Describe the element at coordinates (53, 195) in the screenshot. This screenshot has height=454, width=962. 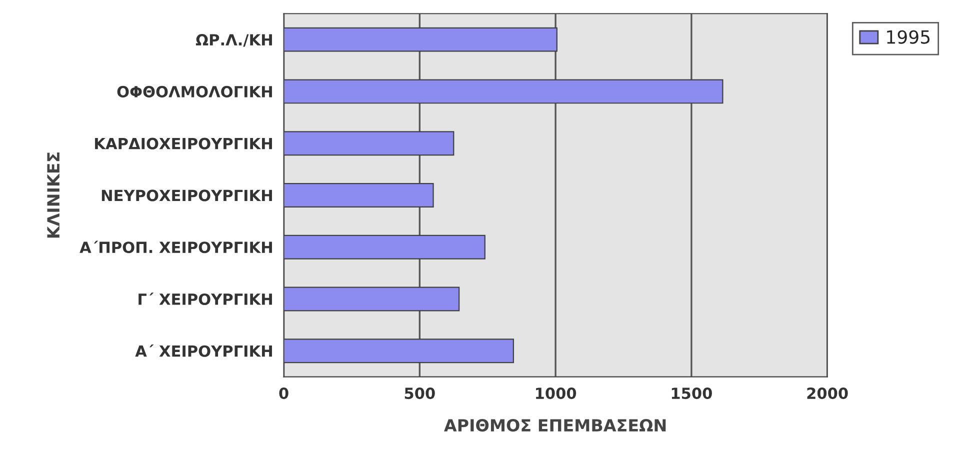
I see `y-axis-title: ΚΛΙΝΙΚΕΣ` at that location.